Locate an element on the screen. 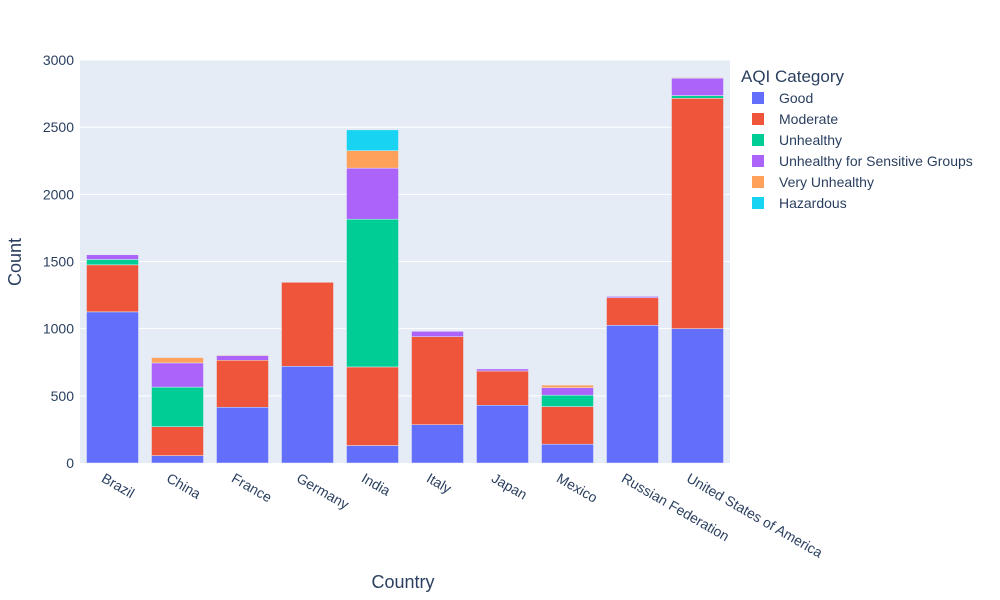 This screenshot has height=600, width=1000. y-axis-ticks: 0 500 1000 1500 2000 2500 3000 is located at coordinates (58, 261).